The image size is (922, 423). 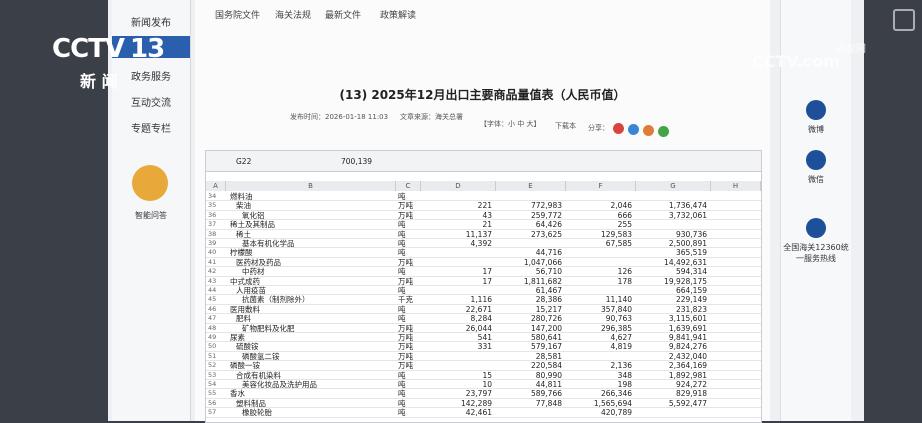 I want to click on nav-item: 政务服务, so click(x=151, y=77).